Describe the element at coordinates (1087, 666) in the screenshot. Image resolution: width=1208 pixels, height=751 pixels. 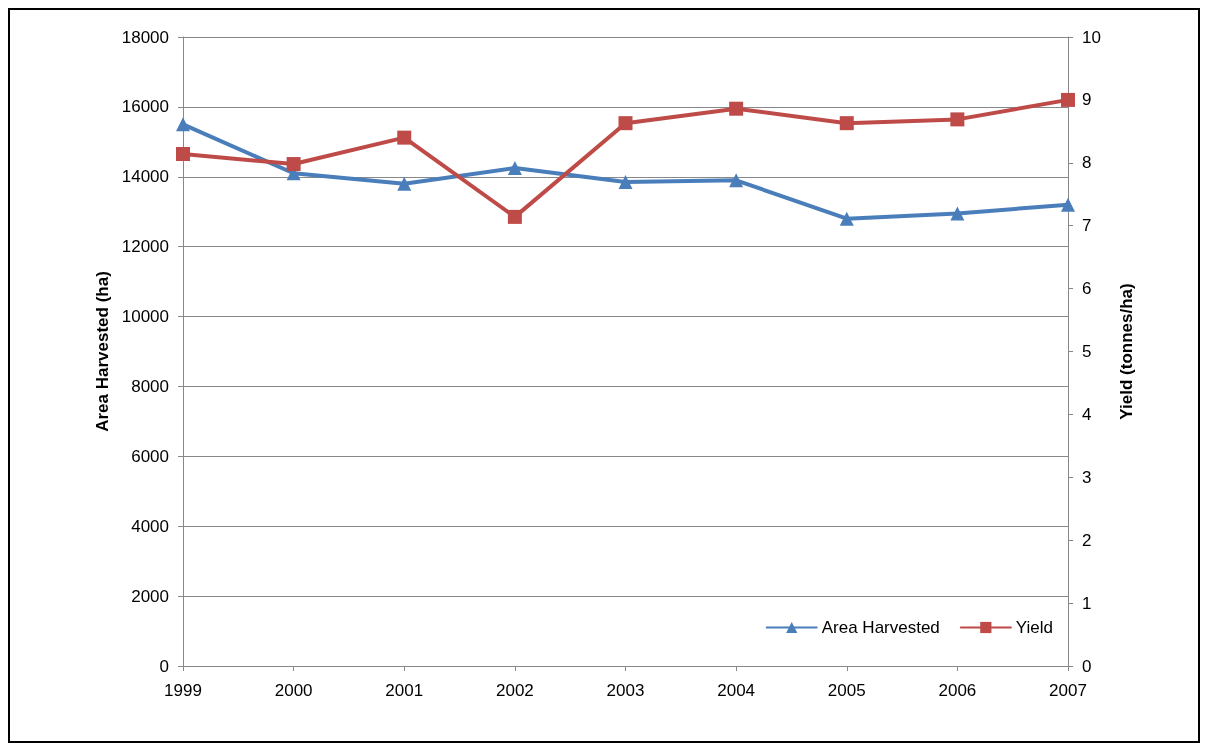
I see `y2-tick-label: 0` at that location.